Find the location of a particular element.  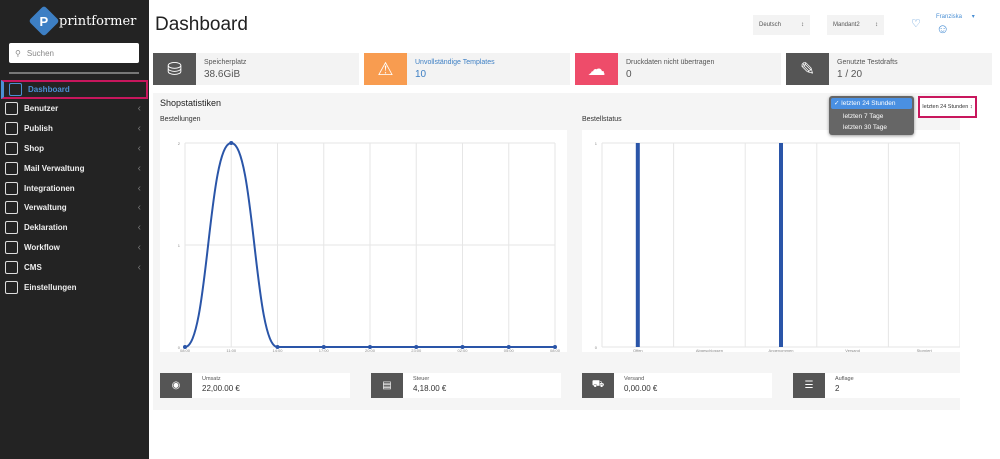

logo: P printformer is located at coordinates (82, 21).